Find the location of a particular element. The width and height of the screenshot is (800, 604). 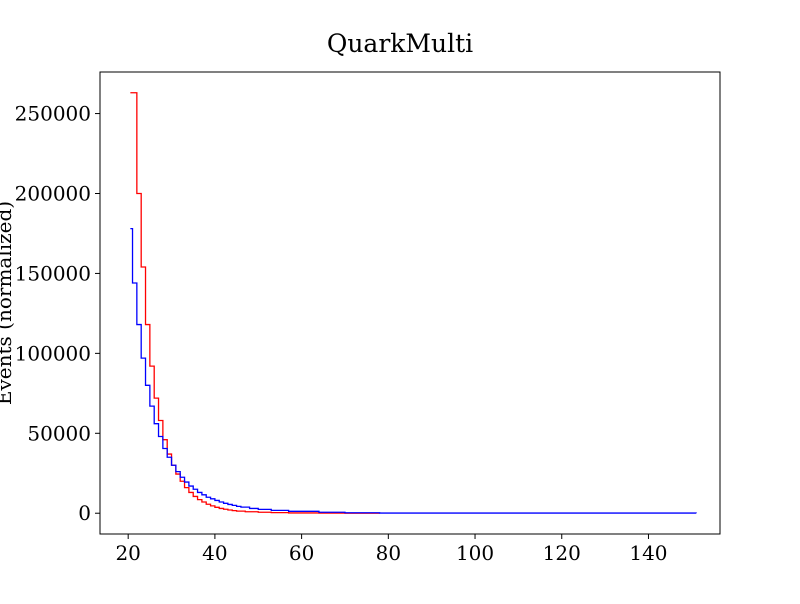

y-tick-label: 150000 is located at coordinates (53, 273).